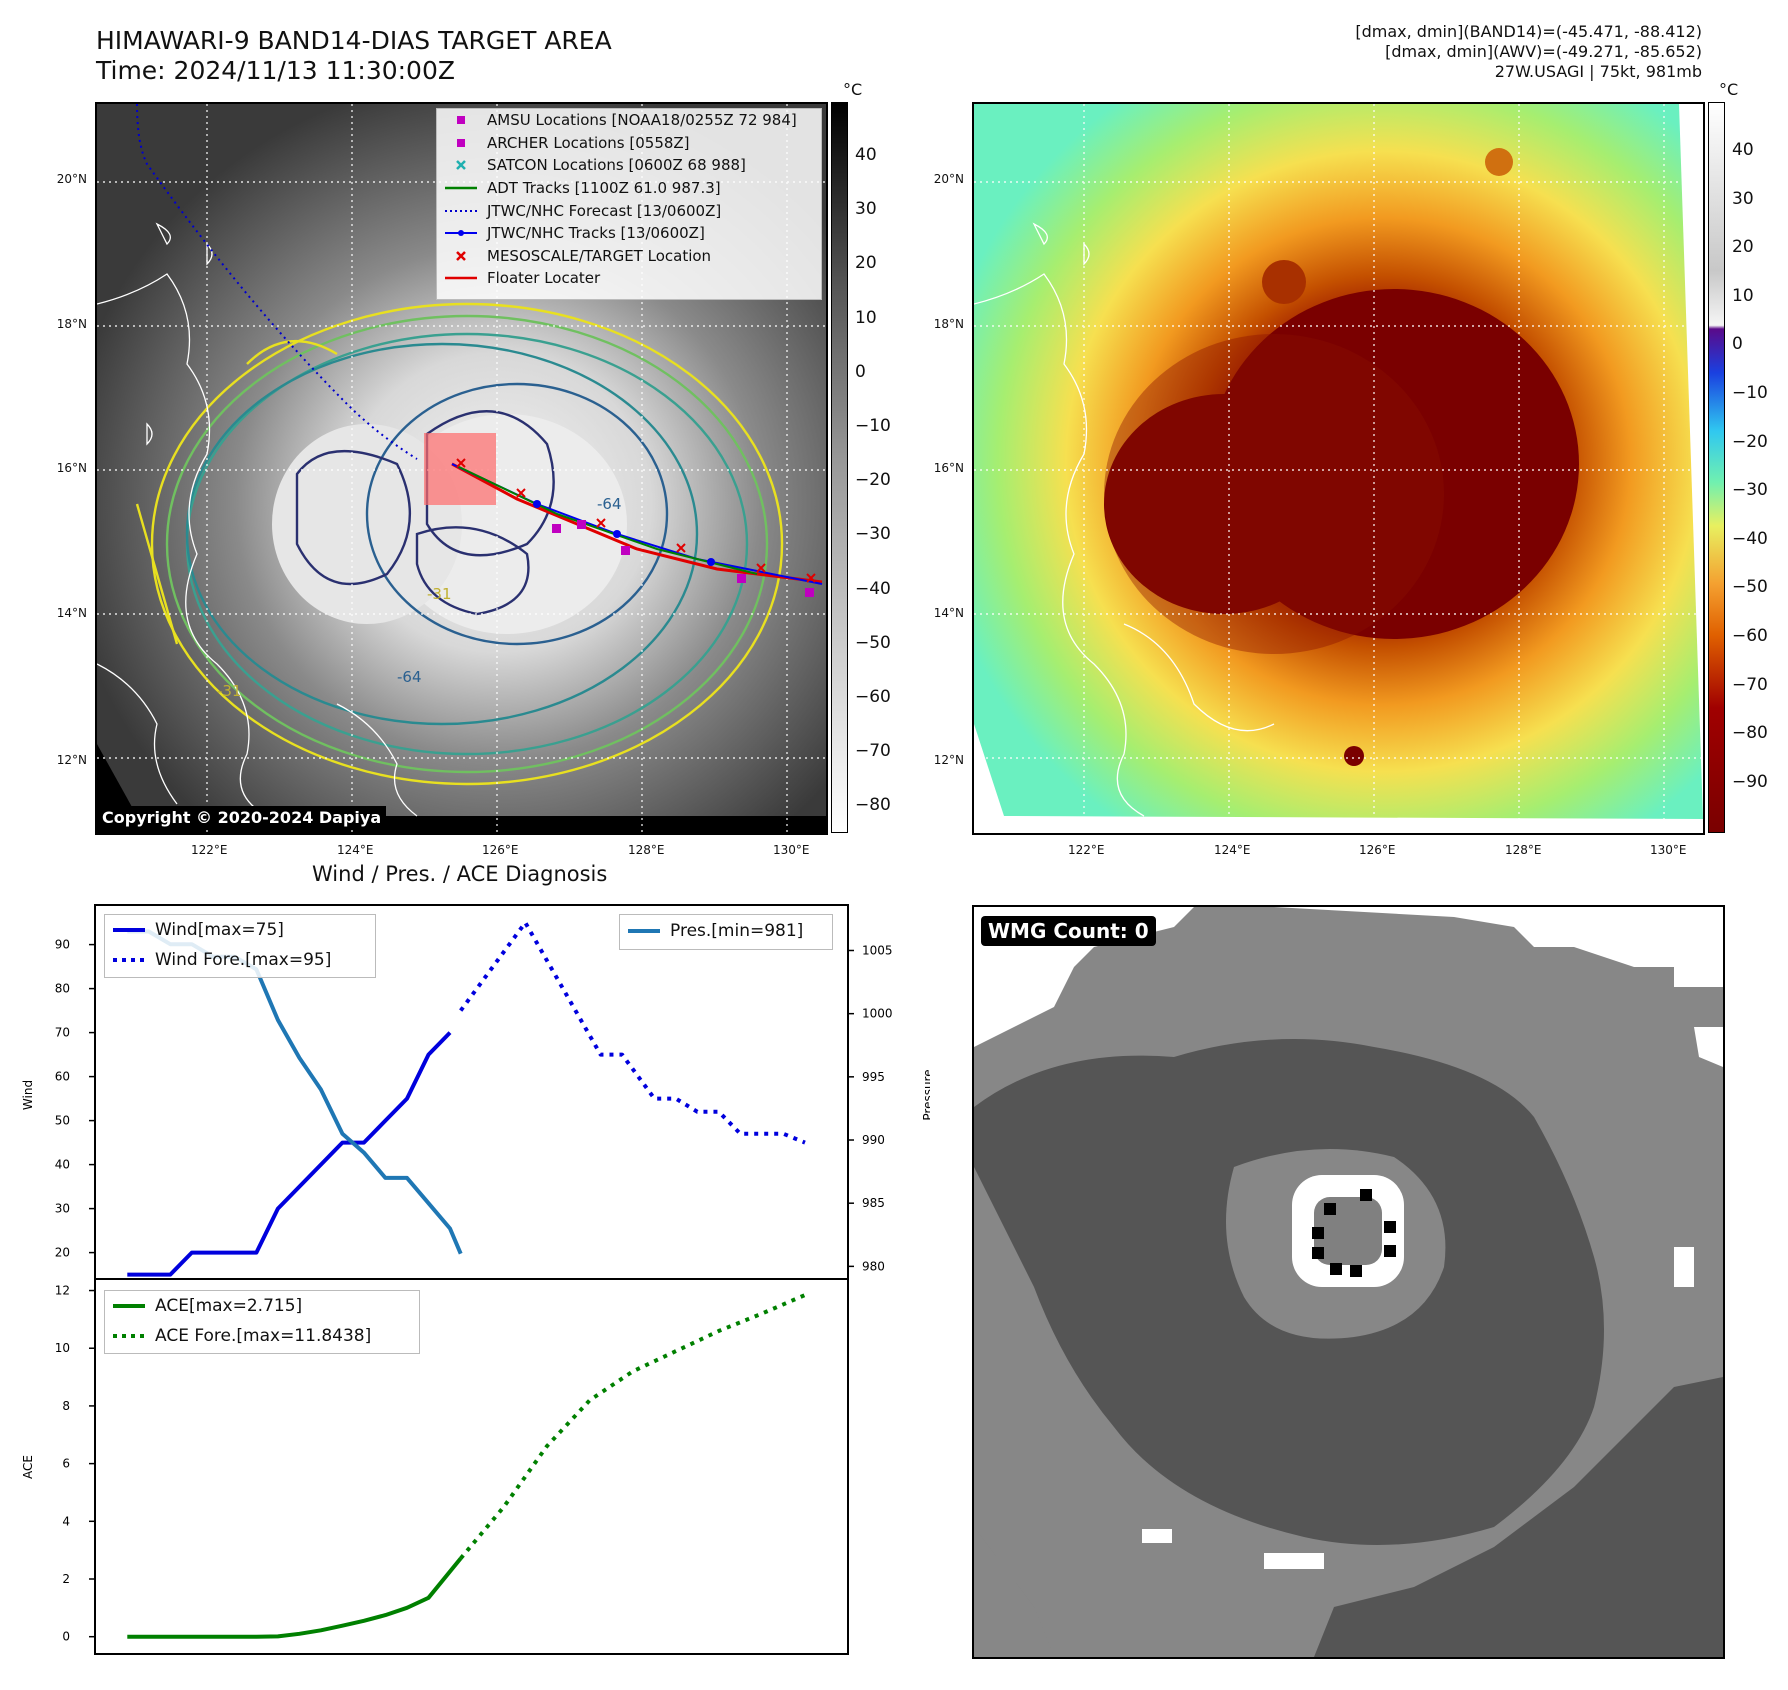 The width and height of the screenshot is (1788, 1690). I want to click on legend-entry: JTWC/NHC Forecast [13/0600Z], so click(629, 210).